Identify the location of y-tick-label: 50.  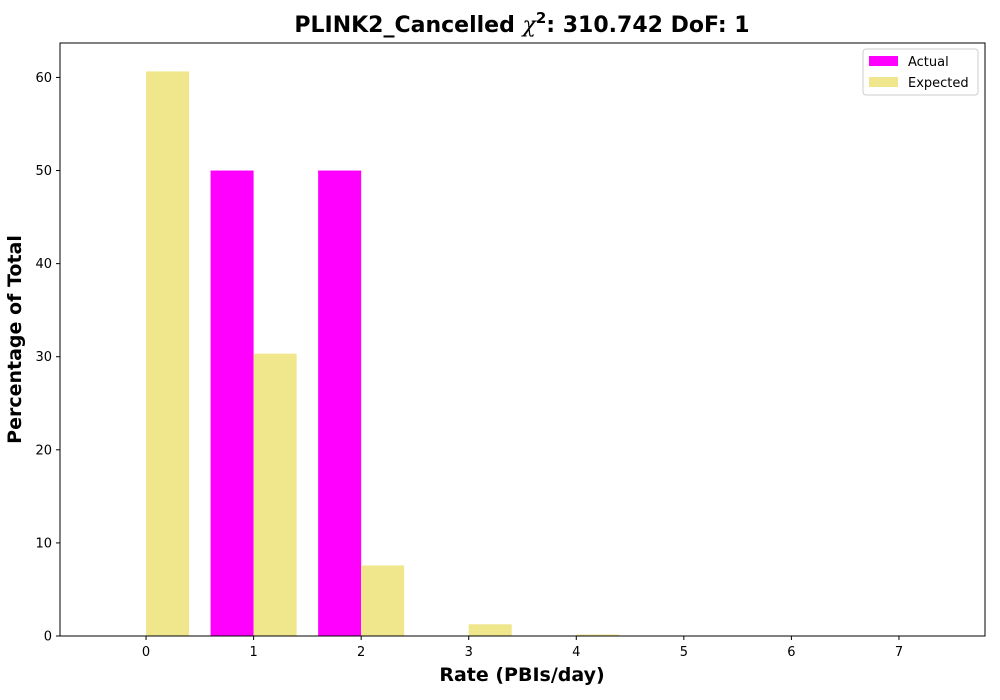
(43, 171).